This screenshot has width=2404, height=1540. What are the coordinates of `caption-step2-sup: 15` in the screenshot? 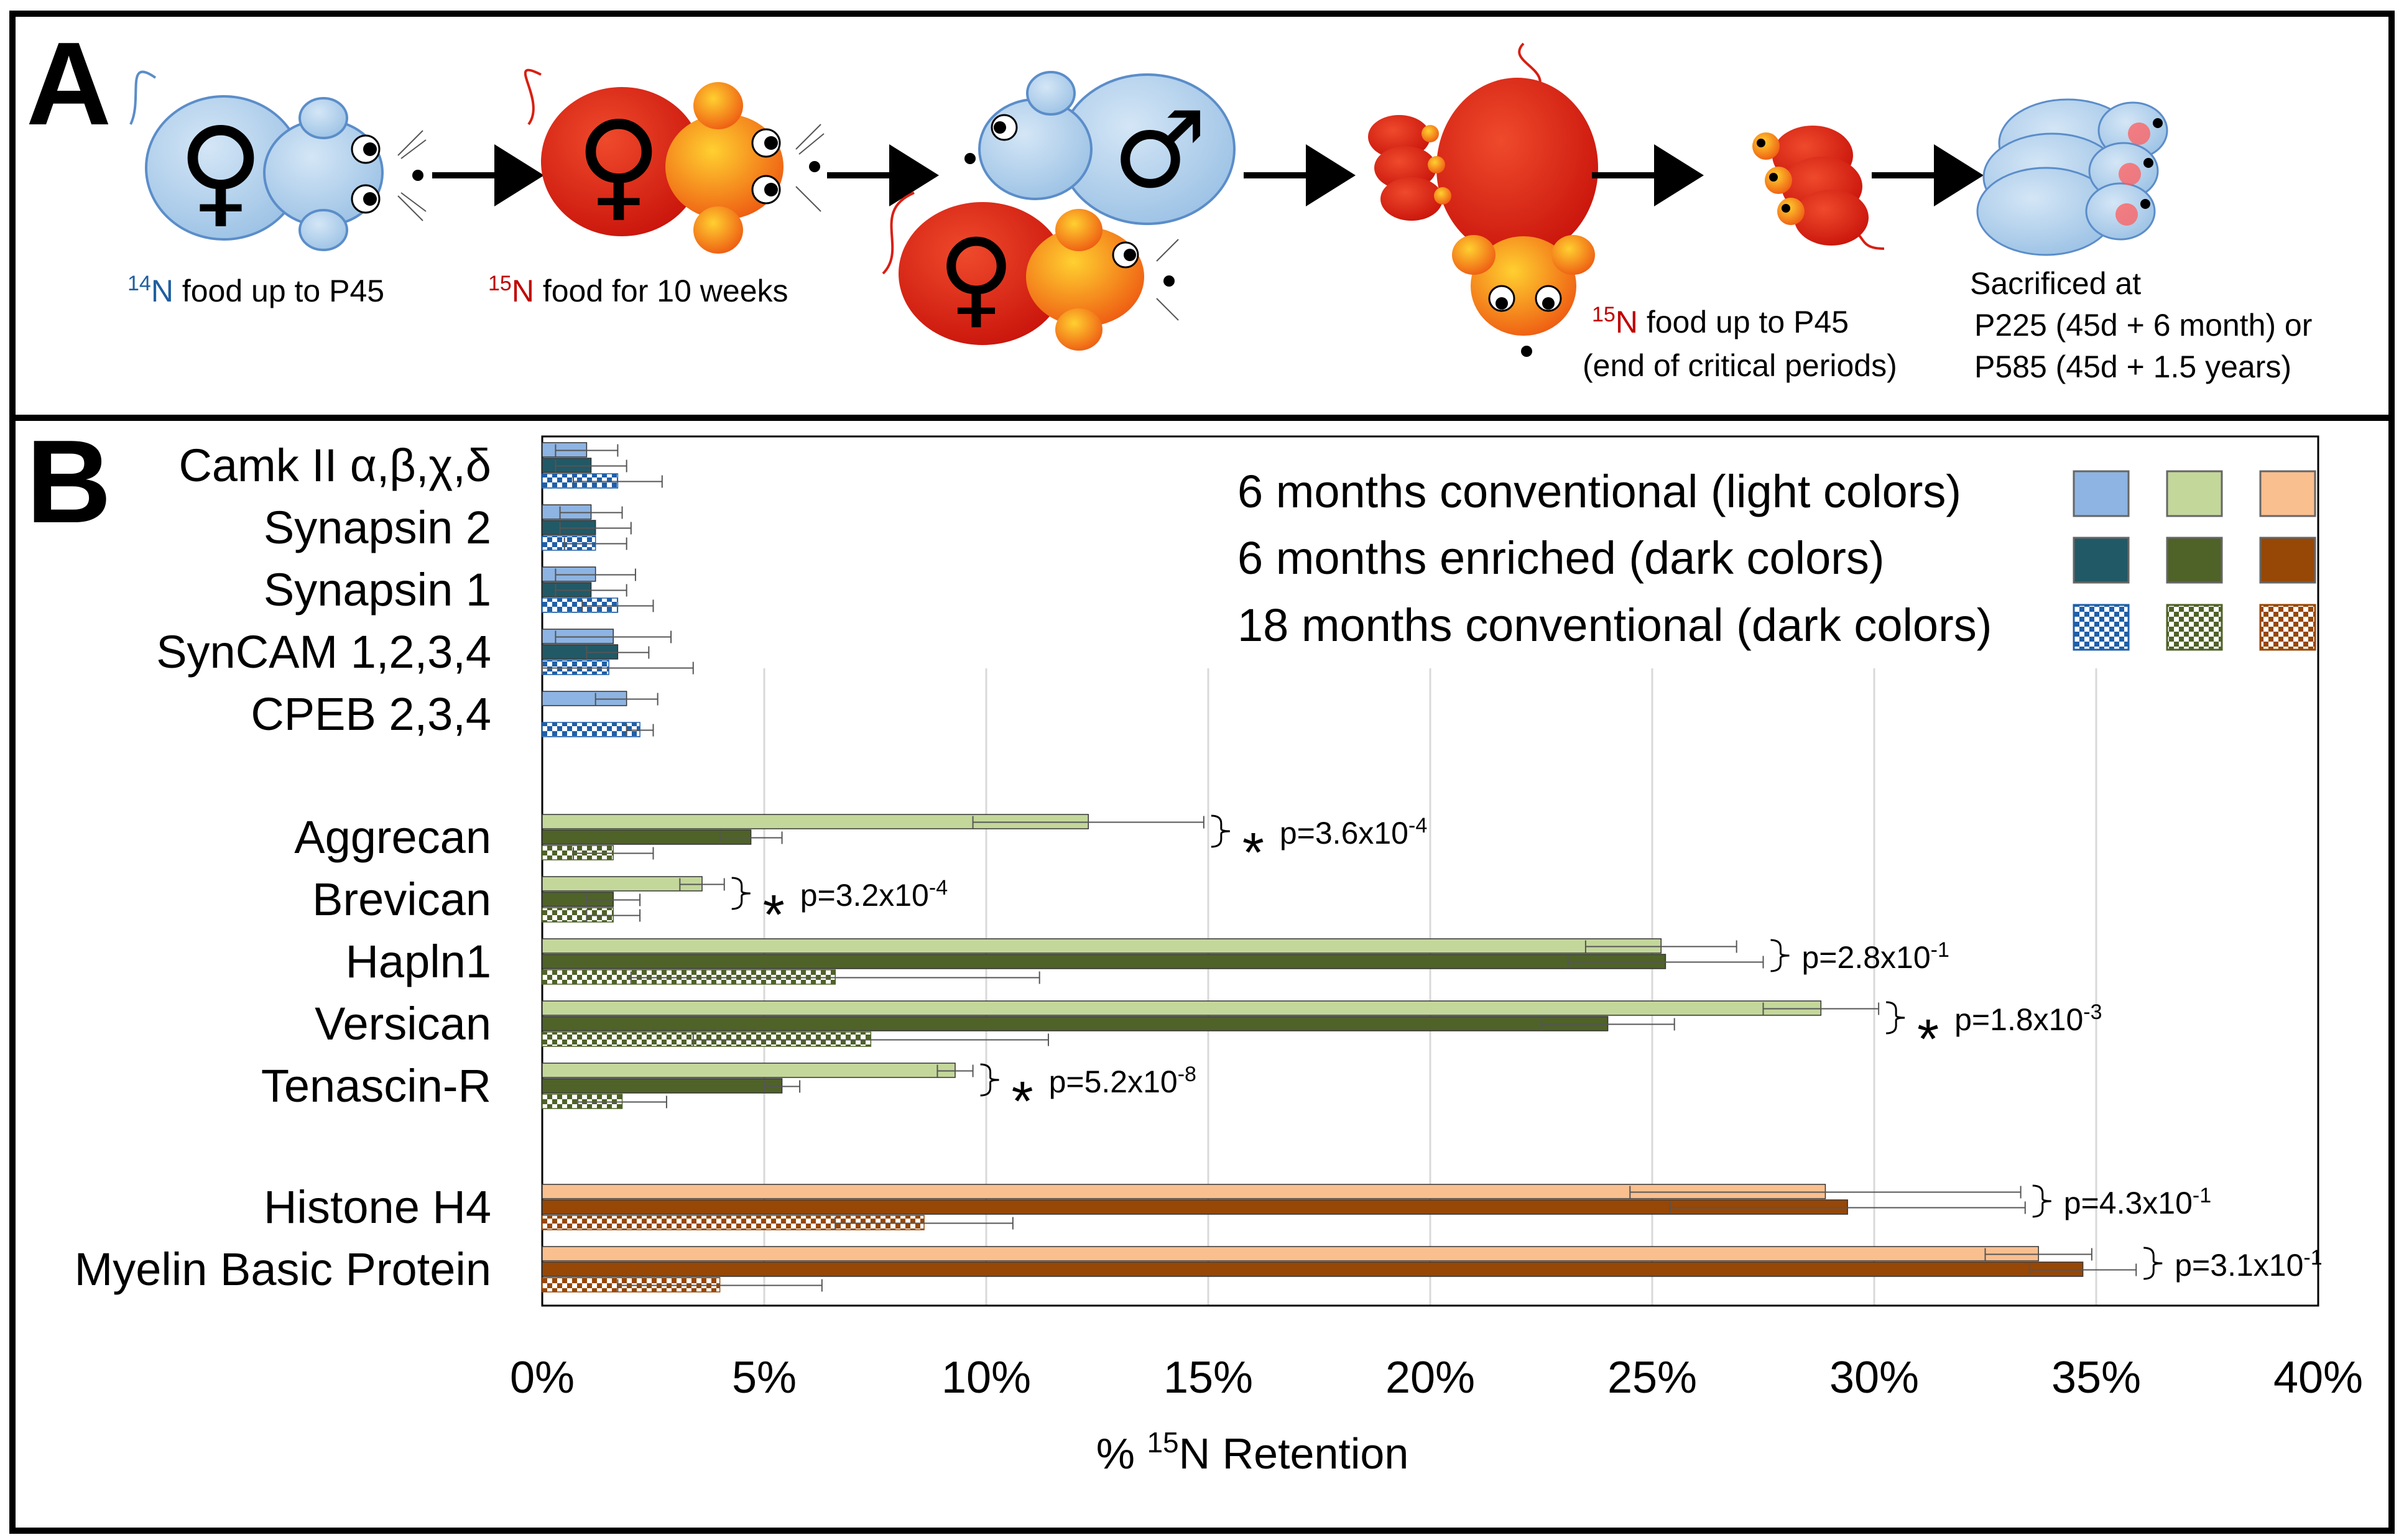 It's located at (500, 283).